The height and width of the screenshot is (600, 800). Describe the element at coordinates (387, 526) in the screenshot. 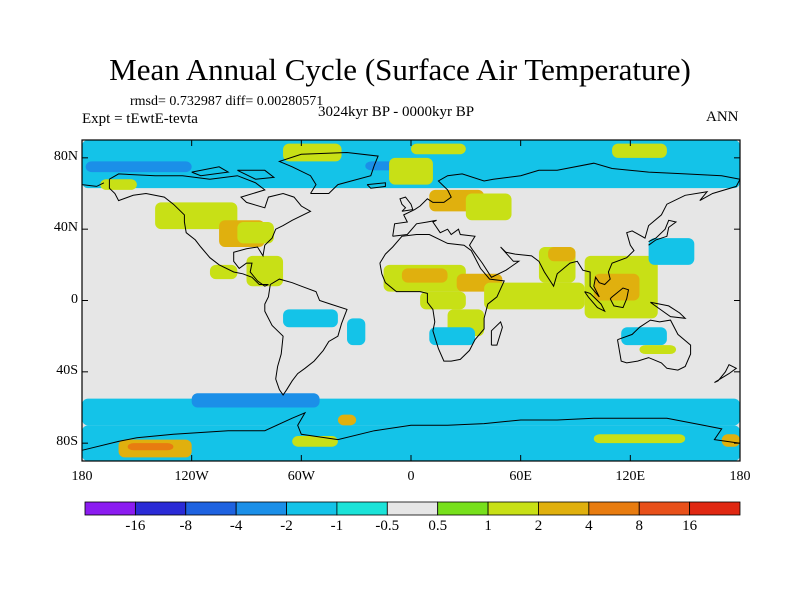

I see `colorbar-label: -0.5` at that location.